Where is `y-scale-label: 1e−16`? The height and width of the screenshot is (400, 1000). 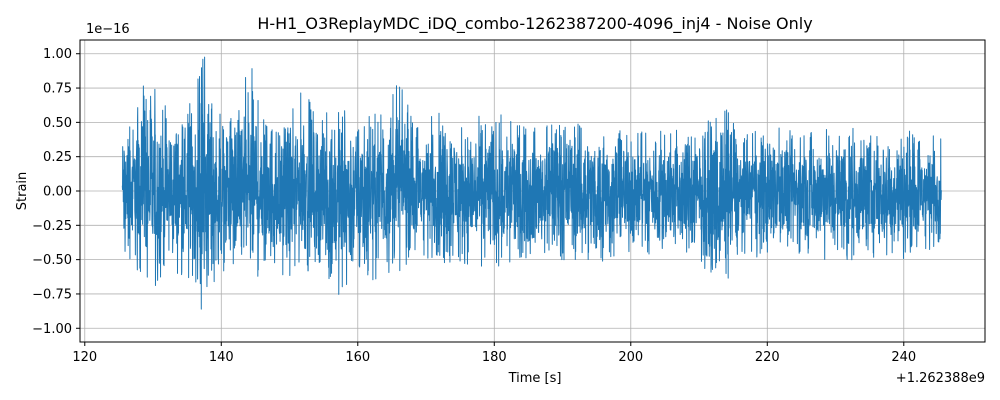 y-scale-label: 1e−16 is located at coordinates (108, 29).